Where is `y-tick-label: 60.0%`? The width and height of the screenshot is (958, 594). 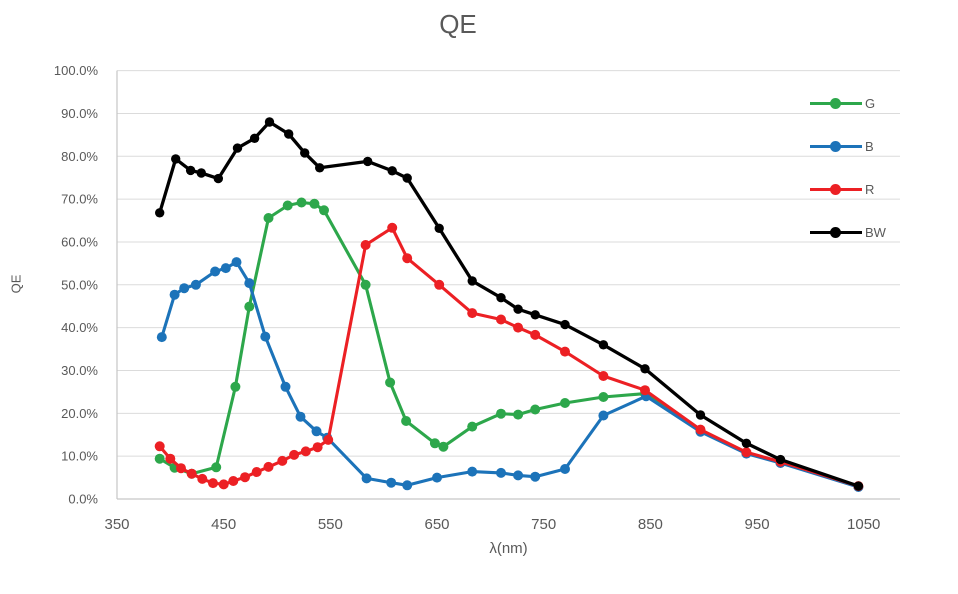 y-tick-label: 60.0% is located at coordinates (79, 241).